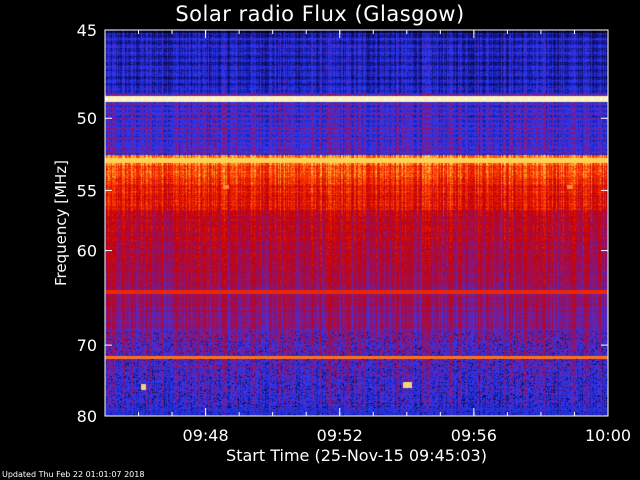 This screenshot has height=480, width=640. I want to click on y-tick-label: 55, so click(87, 190).